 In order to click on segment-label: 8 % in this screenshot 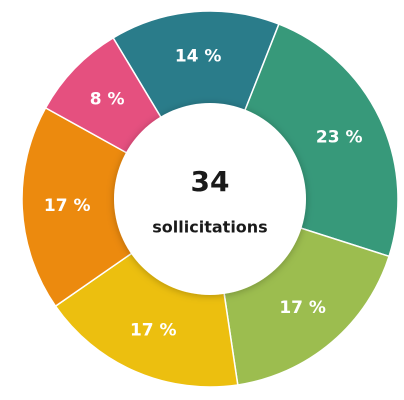, I will do `click(107, 100)`.